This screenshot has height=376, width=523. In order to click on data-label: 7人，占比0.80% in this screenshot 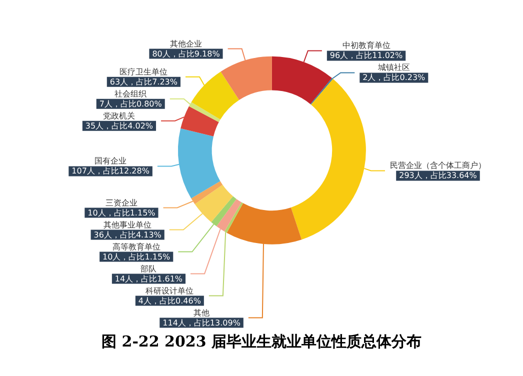, I will do `click(130, 103)`.